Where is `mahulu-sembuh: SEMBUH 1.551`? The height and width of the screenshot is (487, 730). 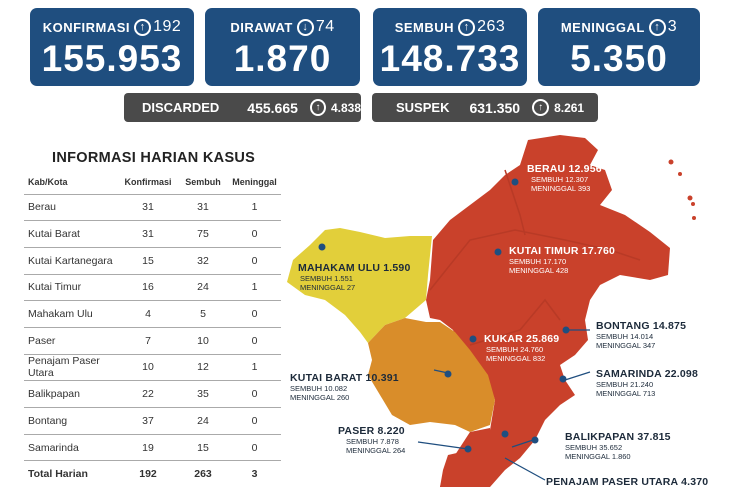 mahulu-sembuh: SEMBUH 1.551 is located at coordinates (326, 278).